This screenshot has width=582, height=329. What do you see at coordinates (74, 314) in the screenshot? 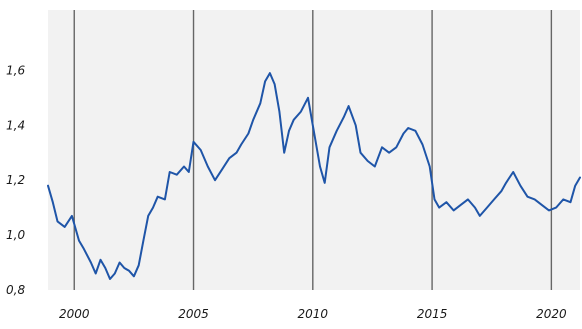
I see `x-tick-label: 2000` at bounding box center [74, 314].